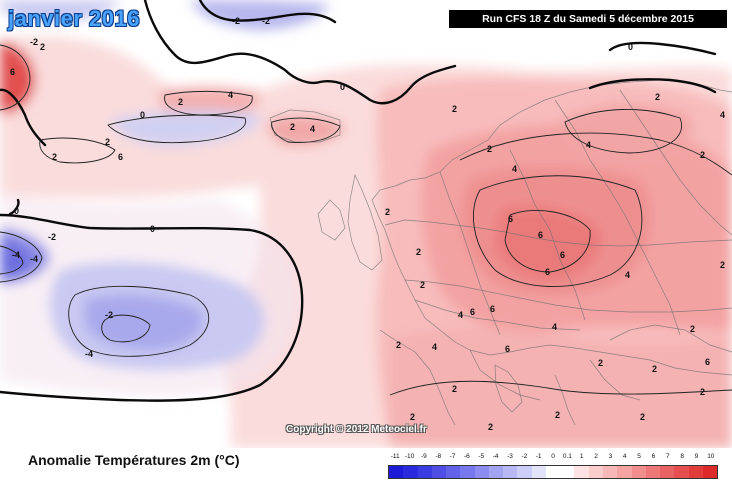  Describe the element at coordinates (438, 456) in the screenshot. I see `scale-tick-label: -8` at that location.